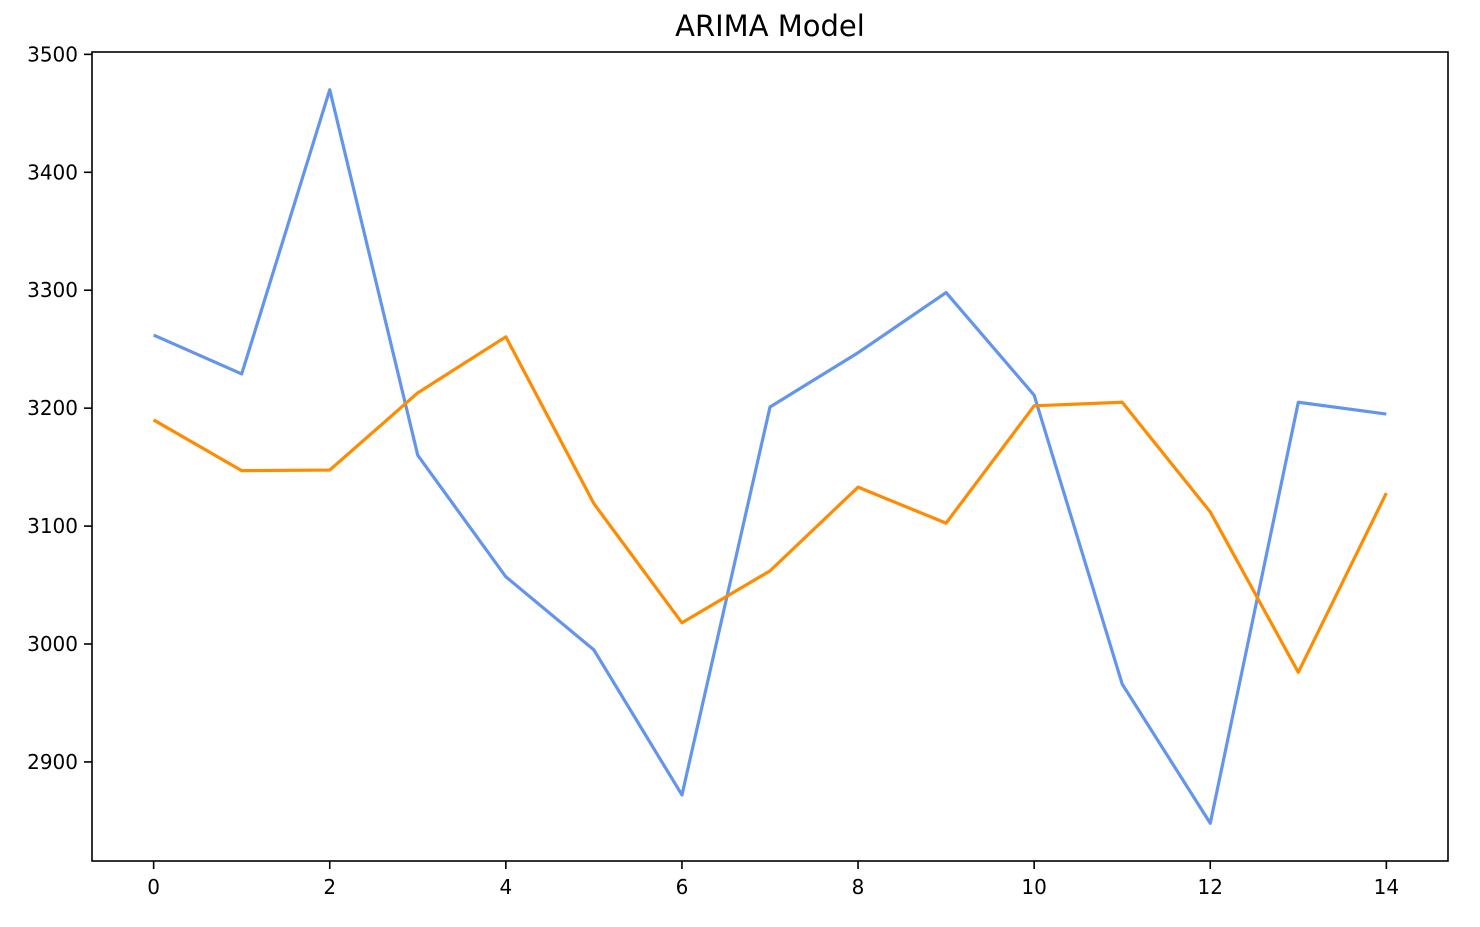  What do you see at coordinates (773, 880) in the screenshot?
I see `x-axis: 0 2 4 6 8 10 12 14` at bounding box center [773, 880].